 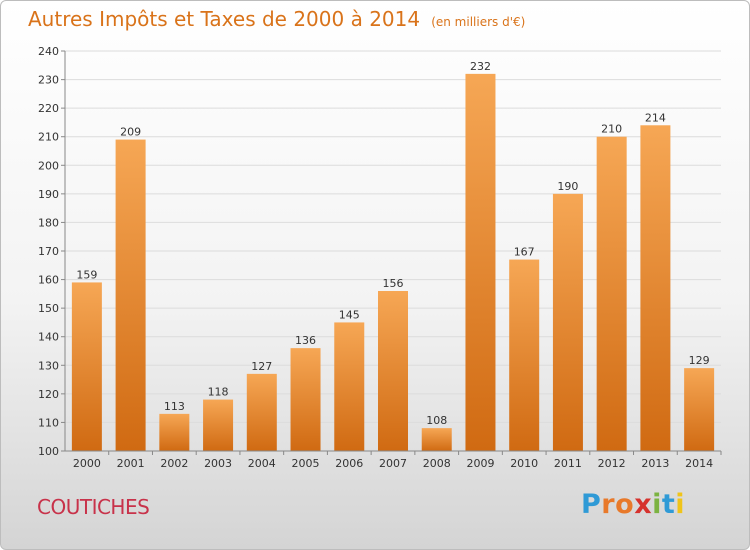 I want to click on y-tick-label: 170, so click(x=48, y=251).